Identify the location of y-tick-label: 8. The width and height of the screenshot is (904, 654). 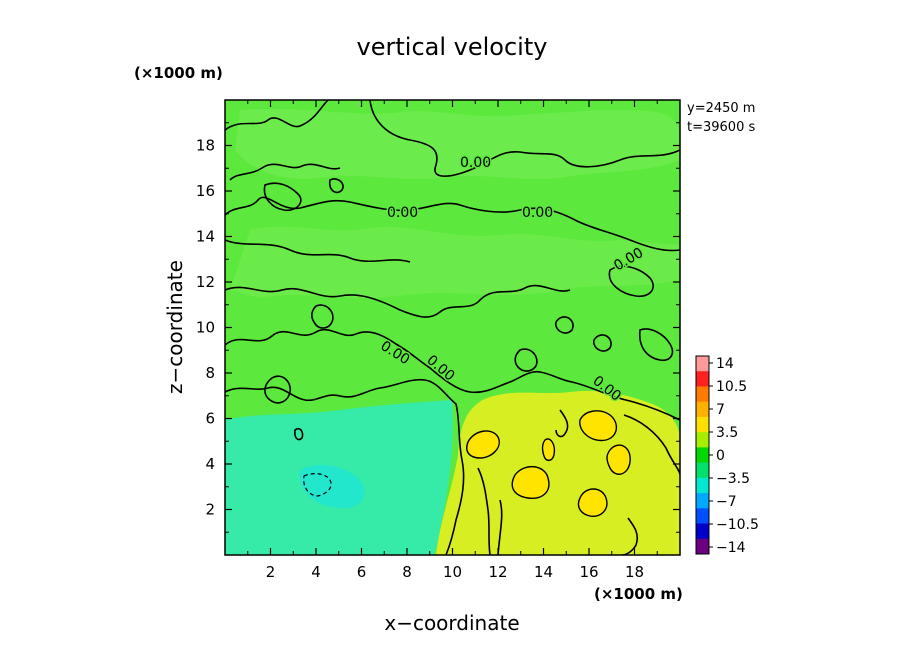
(210, 373).